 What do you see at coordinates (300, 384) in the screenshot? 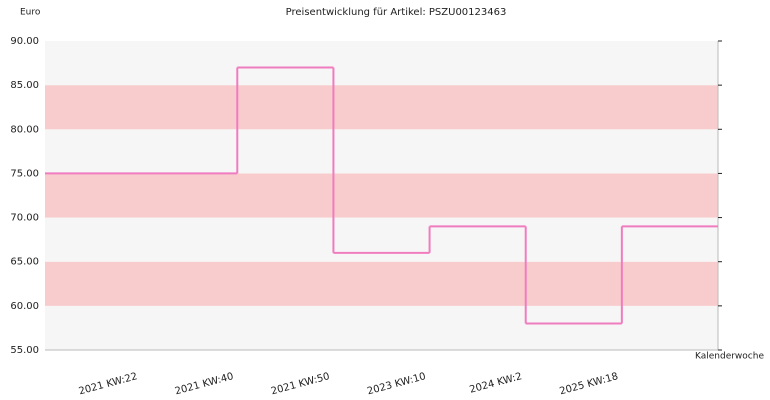
I see `x-tick-label: 2021 KW:50` at bounding box center [300, 384].